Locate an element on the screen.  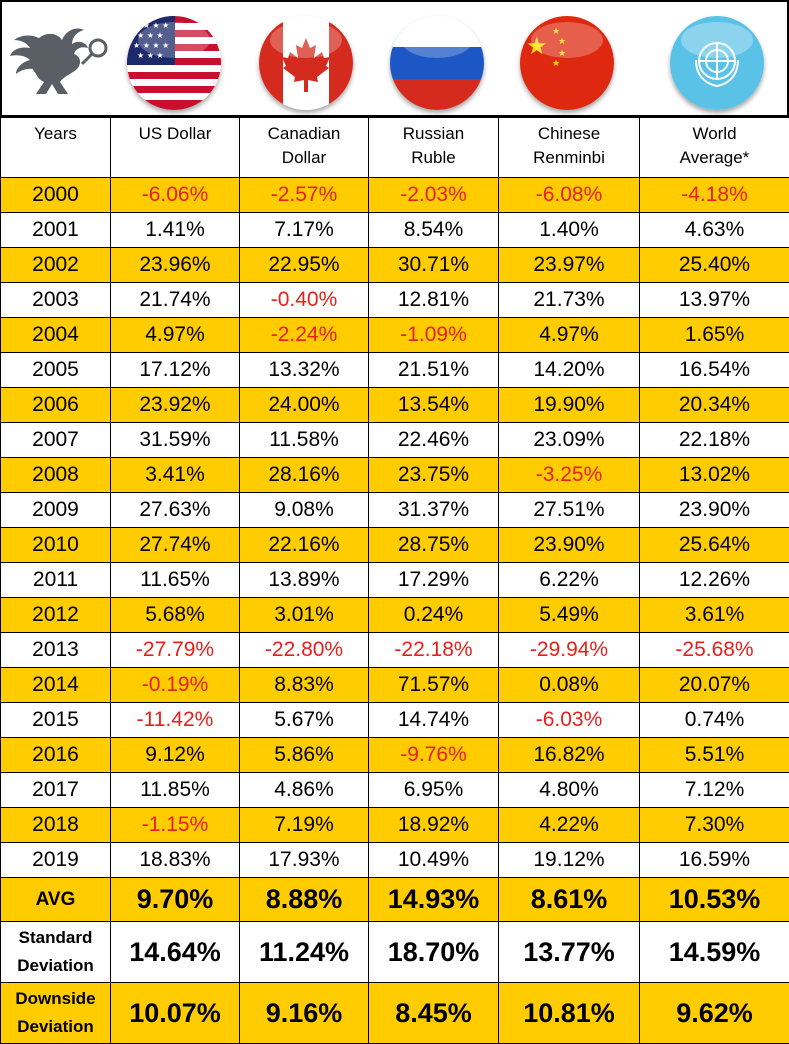
return-cell: 7.30% is located at coordinates (714, 825).